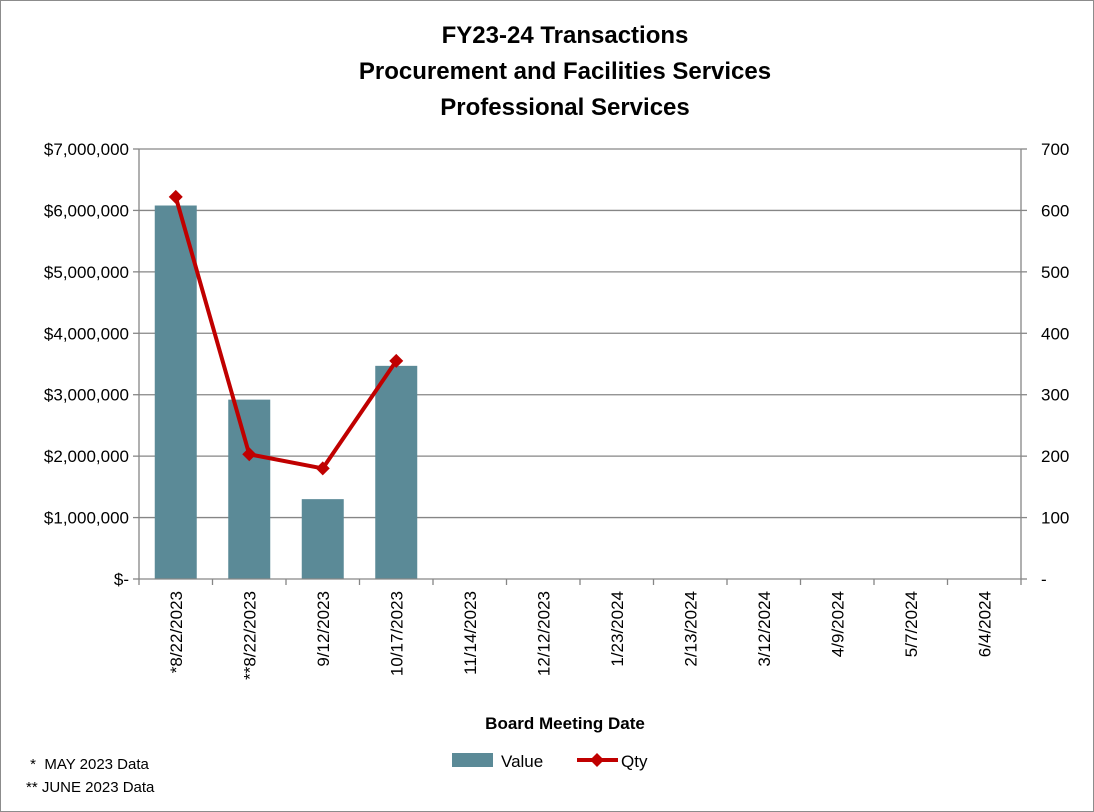 The image size is (1094, 812). I want to click on x-axis-tick-label: 9/12/2023, so click(323, 629).